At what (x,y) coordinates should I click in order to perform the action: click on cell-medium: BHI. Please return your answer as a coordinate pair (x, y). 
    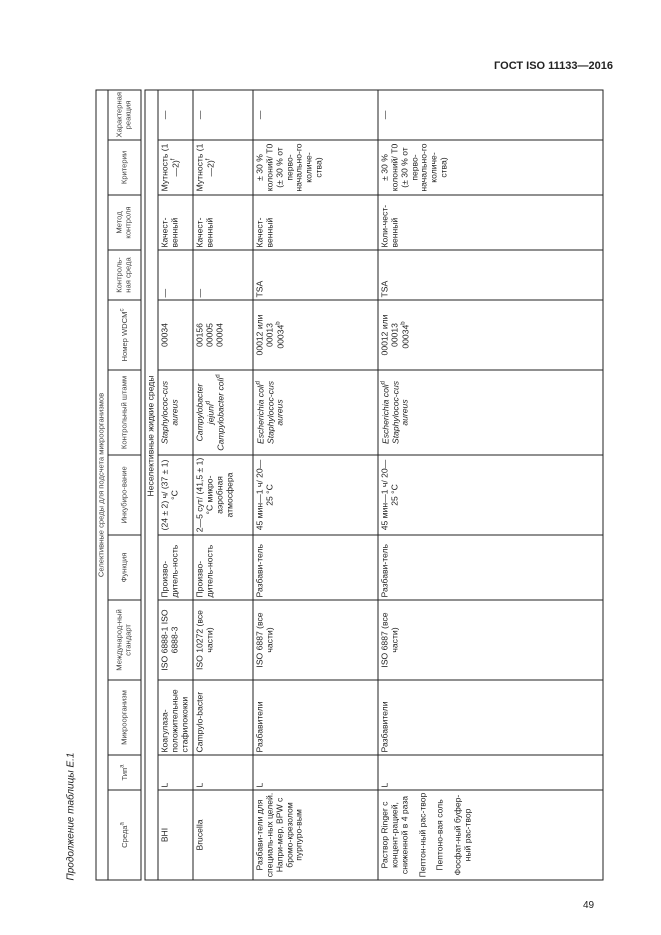
    Looking at the image, I should click on (175, 834).